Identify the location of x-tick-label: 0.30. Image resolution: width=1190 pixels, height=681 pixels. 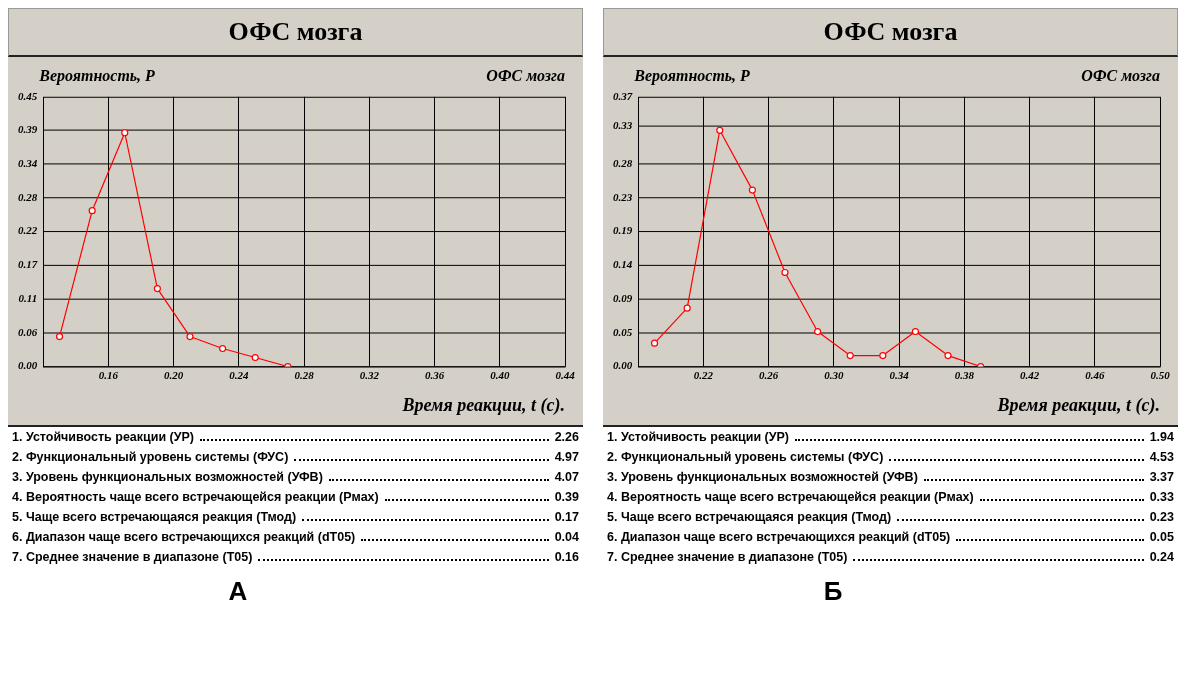
(834, 374).